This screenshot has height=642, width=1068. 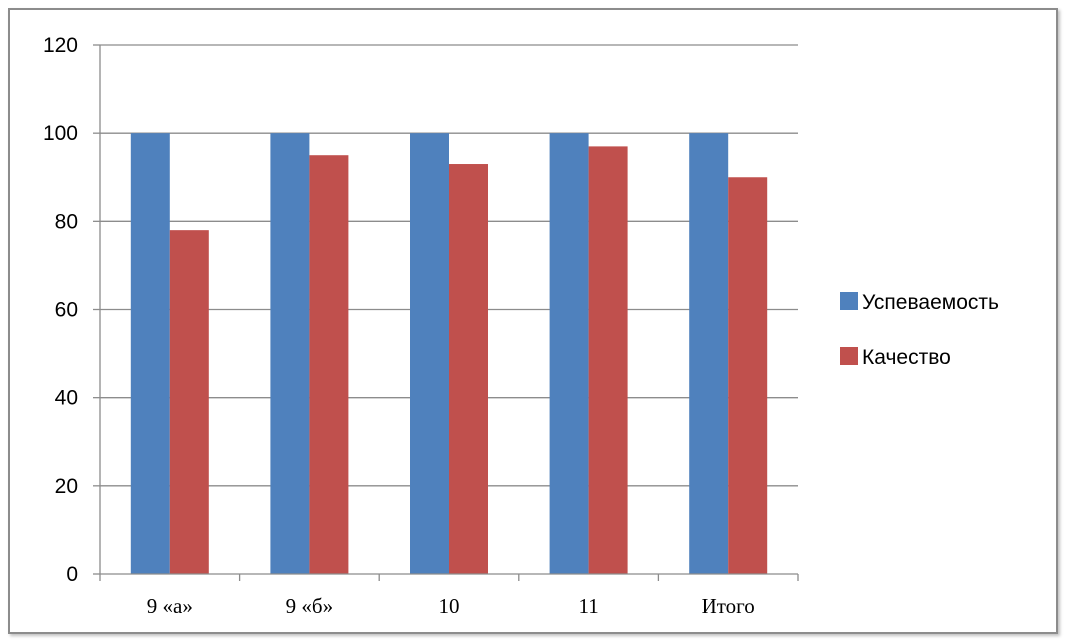 I want to click on y-tick-labels: 0 20 40 60 80 100 120, so click(x=60, y=310).